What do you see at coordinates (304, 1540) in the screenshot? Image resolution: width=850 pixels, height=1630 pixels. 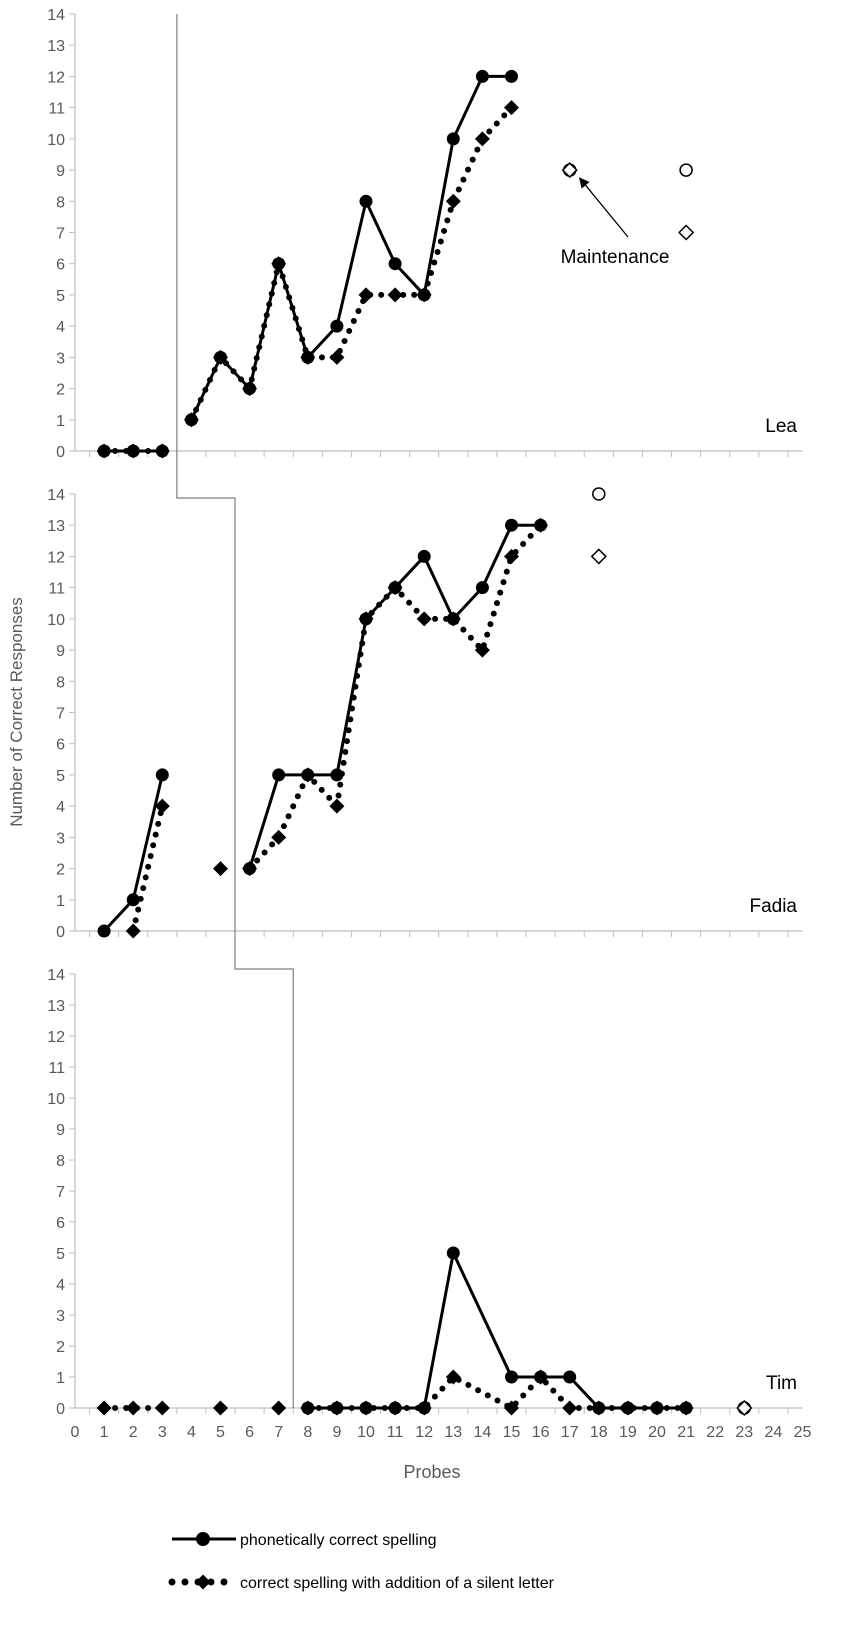 I see `legend-item-phonetic: phonetically correct spelling` at bounding box center [304, 1540].